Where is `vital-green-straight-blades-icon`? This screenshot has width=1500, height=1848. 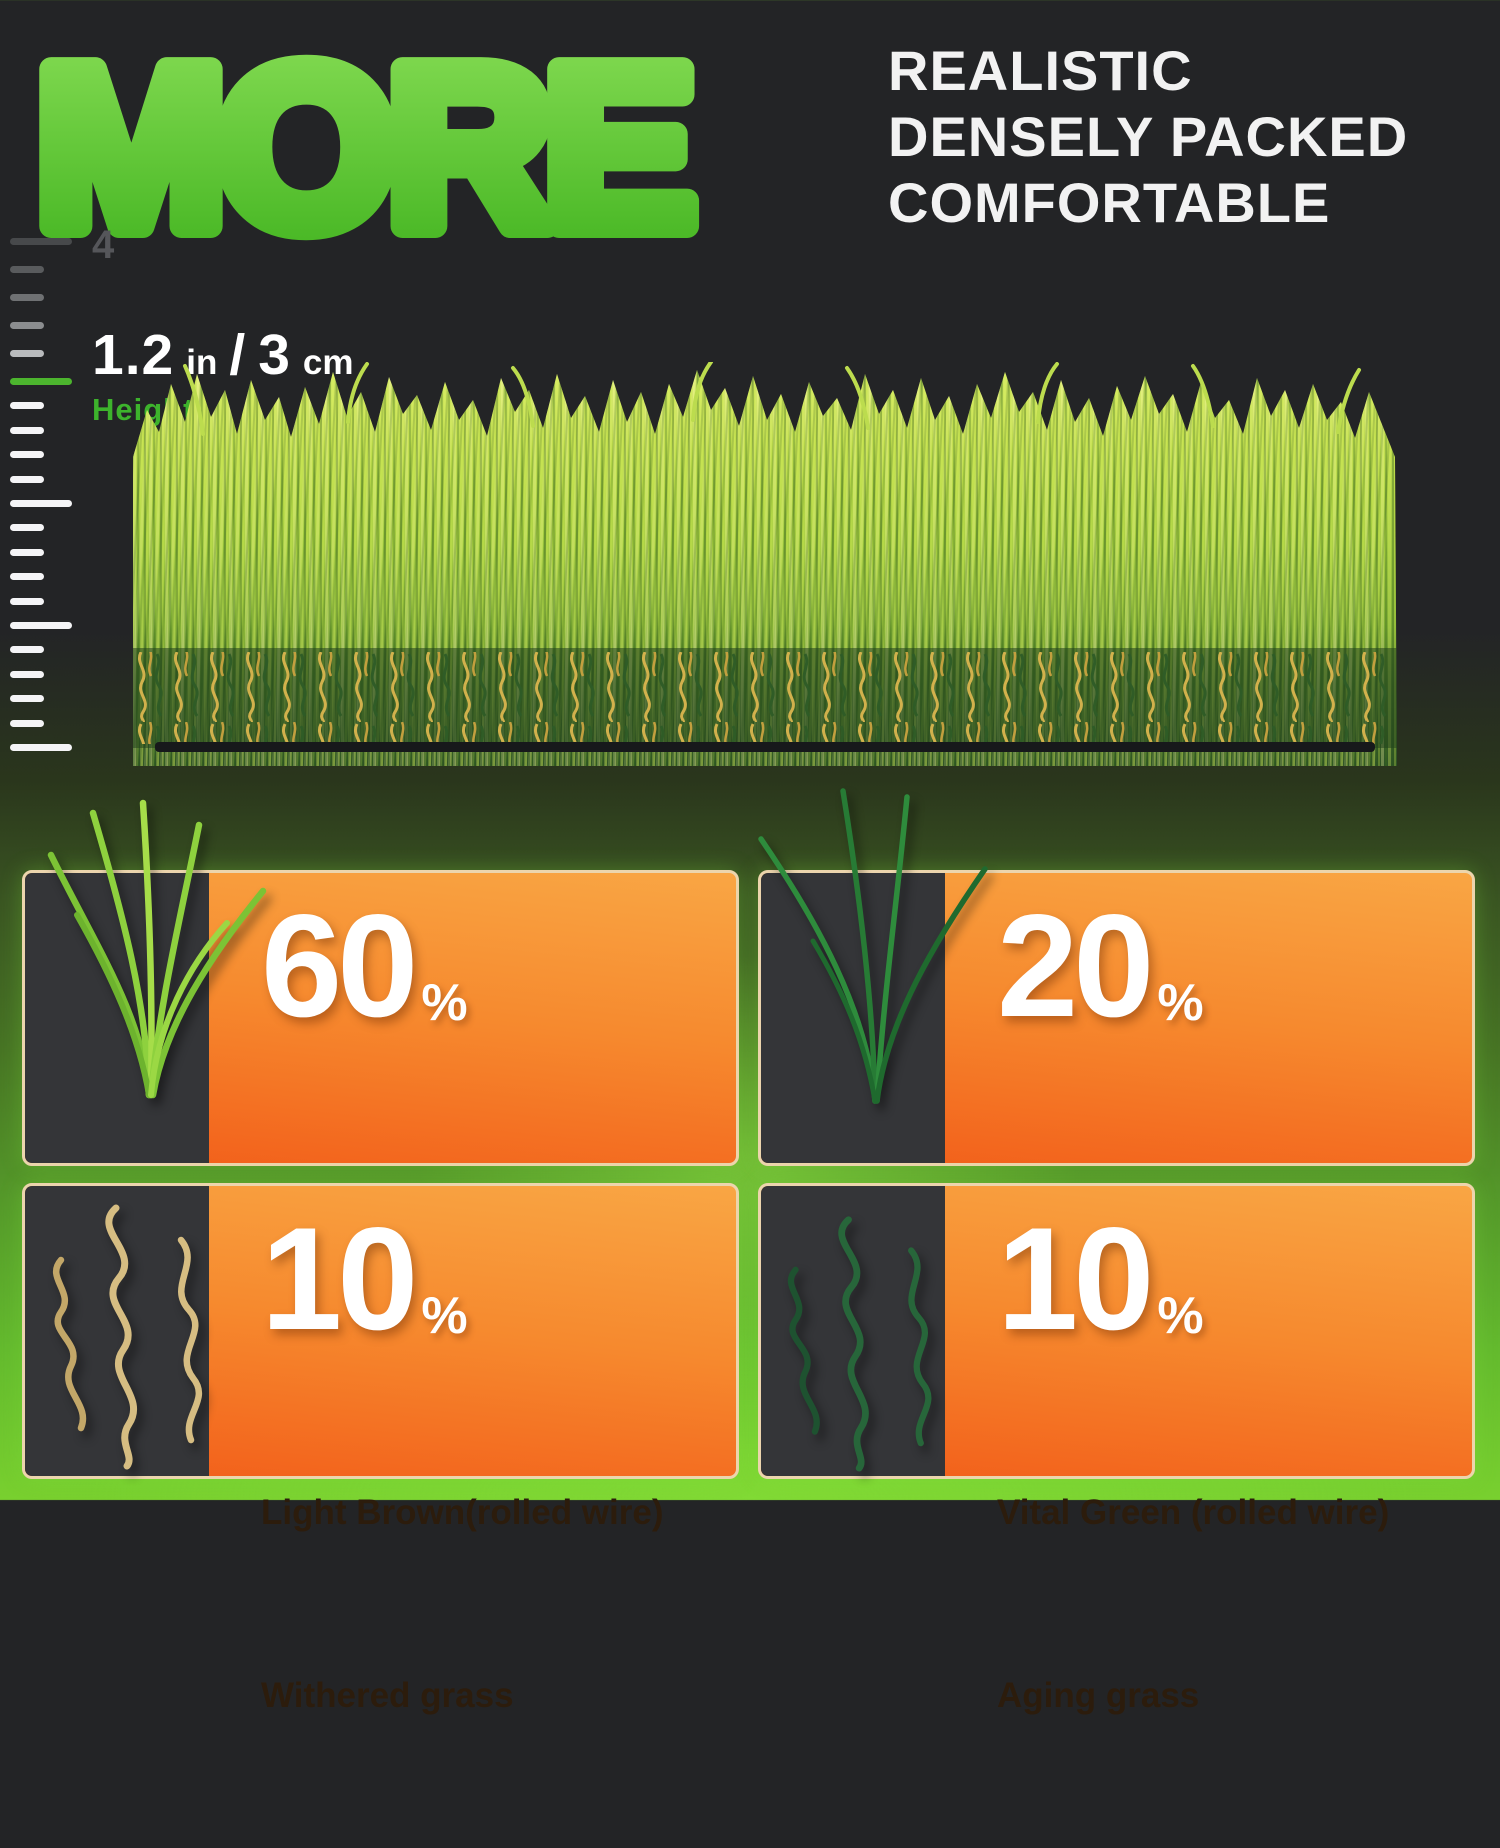 vital-green-straight-blades-icon is located at coordinates (873, 946).